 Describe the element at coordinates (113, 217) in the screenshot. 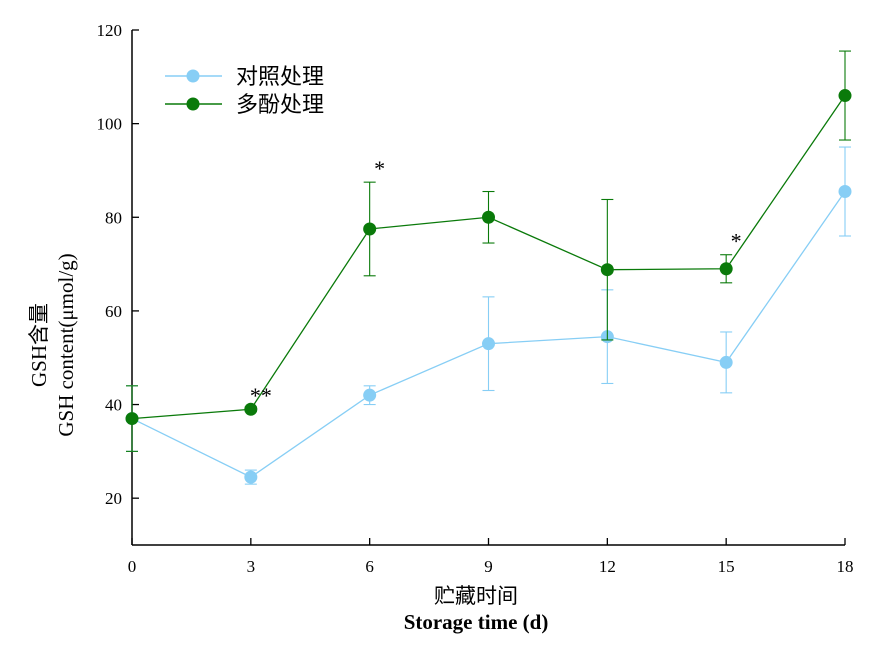

I see `y-tick-label: 80` at that location.